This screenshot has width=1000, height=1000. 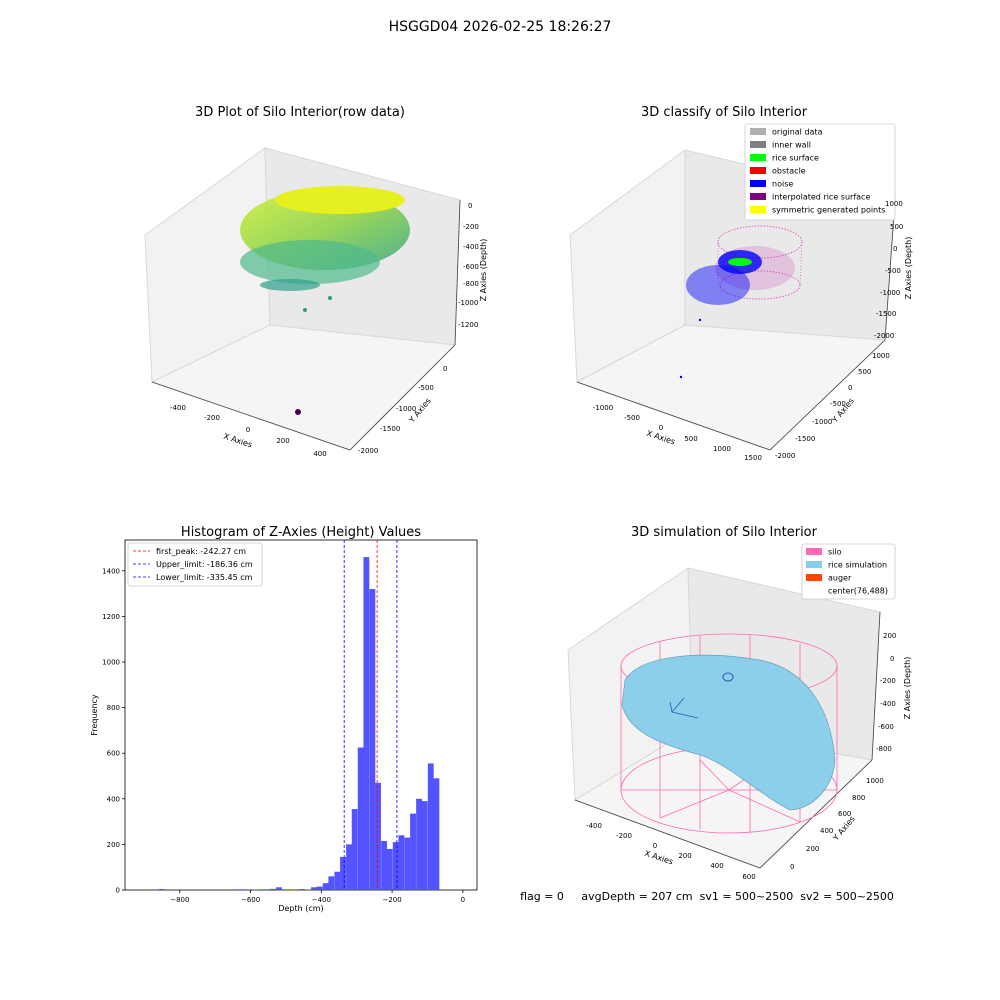 What do you see at coordinates (237, 441) in the screenshot?
I see `raw-x-label: X Axies` at bounding box center [237, 441].